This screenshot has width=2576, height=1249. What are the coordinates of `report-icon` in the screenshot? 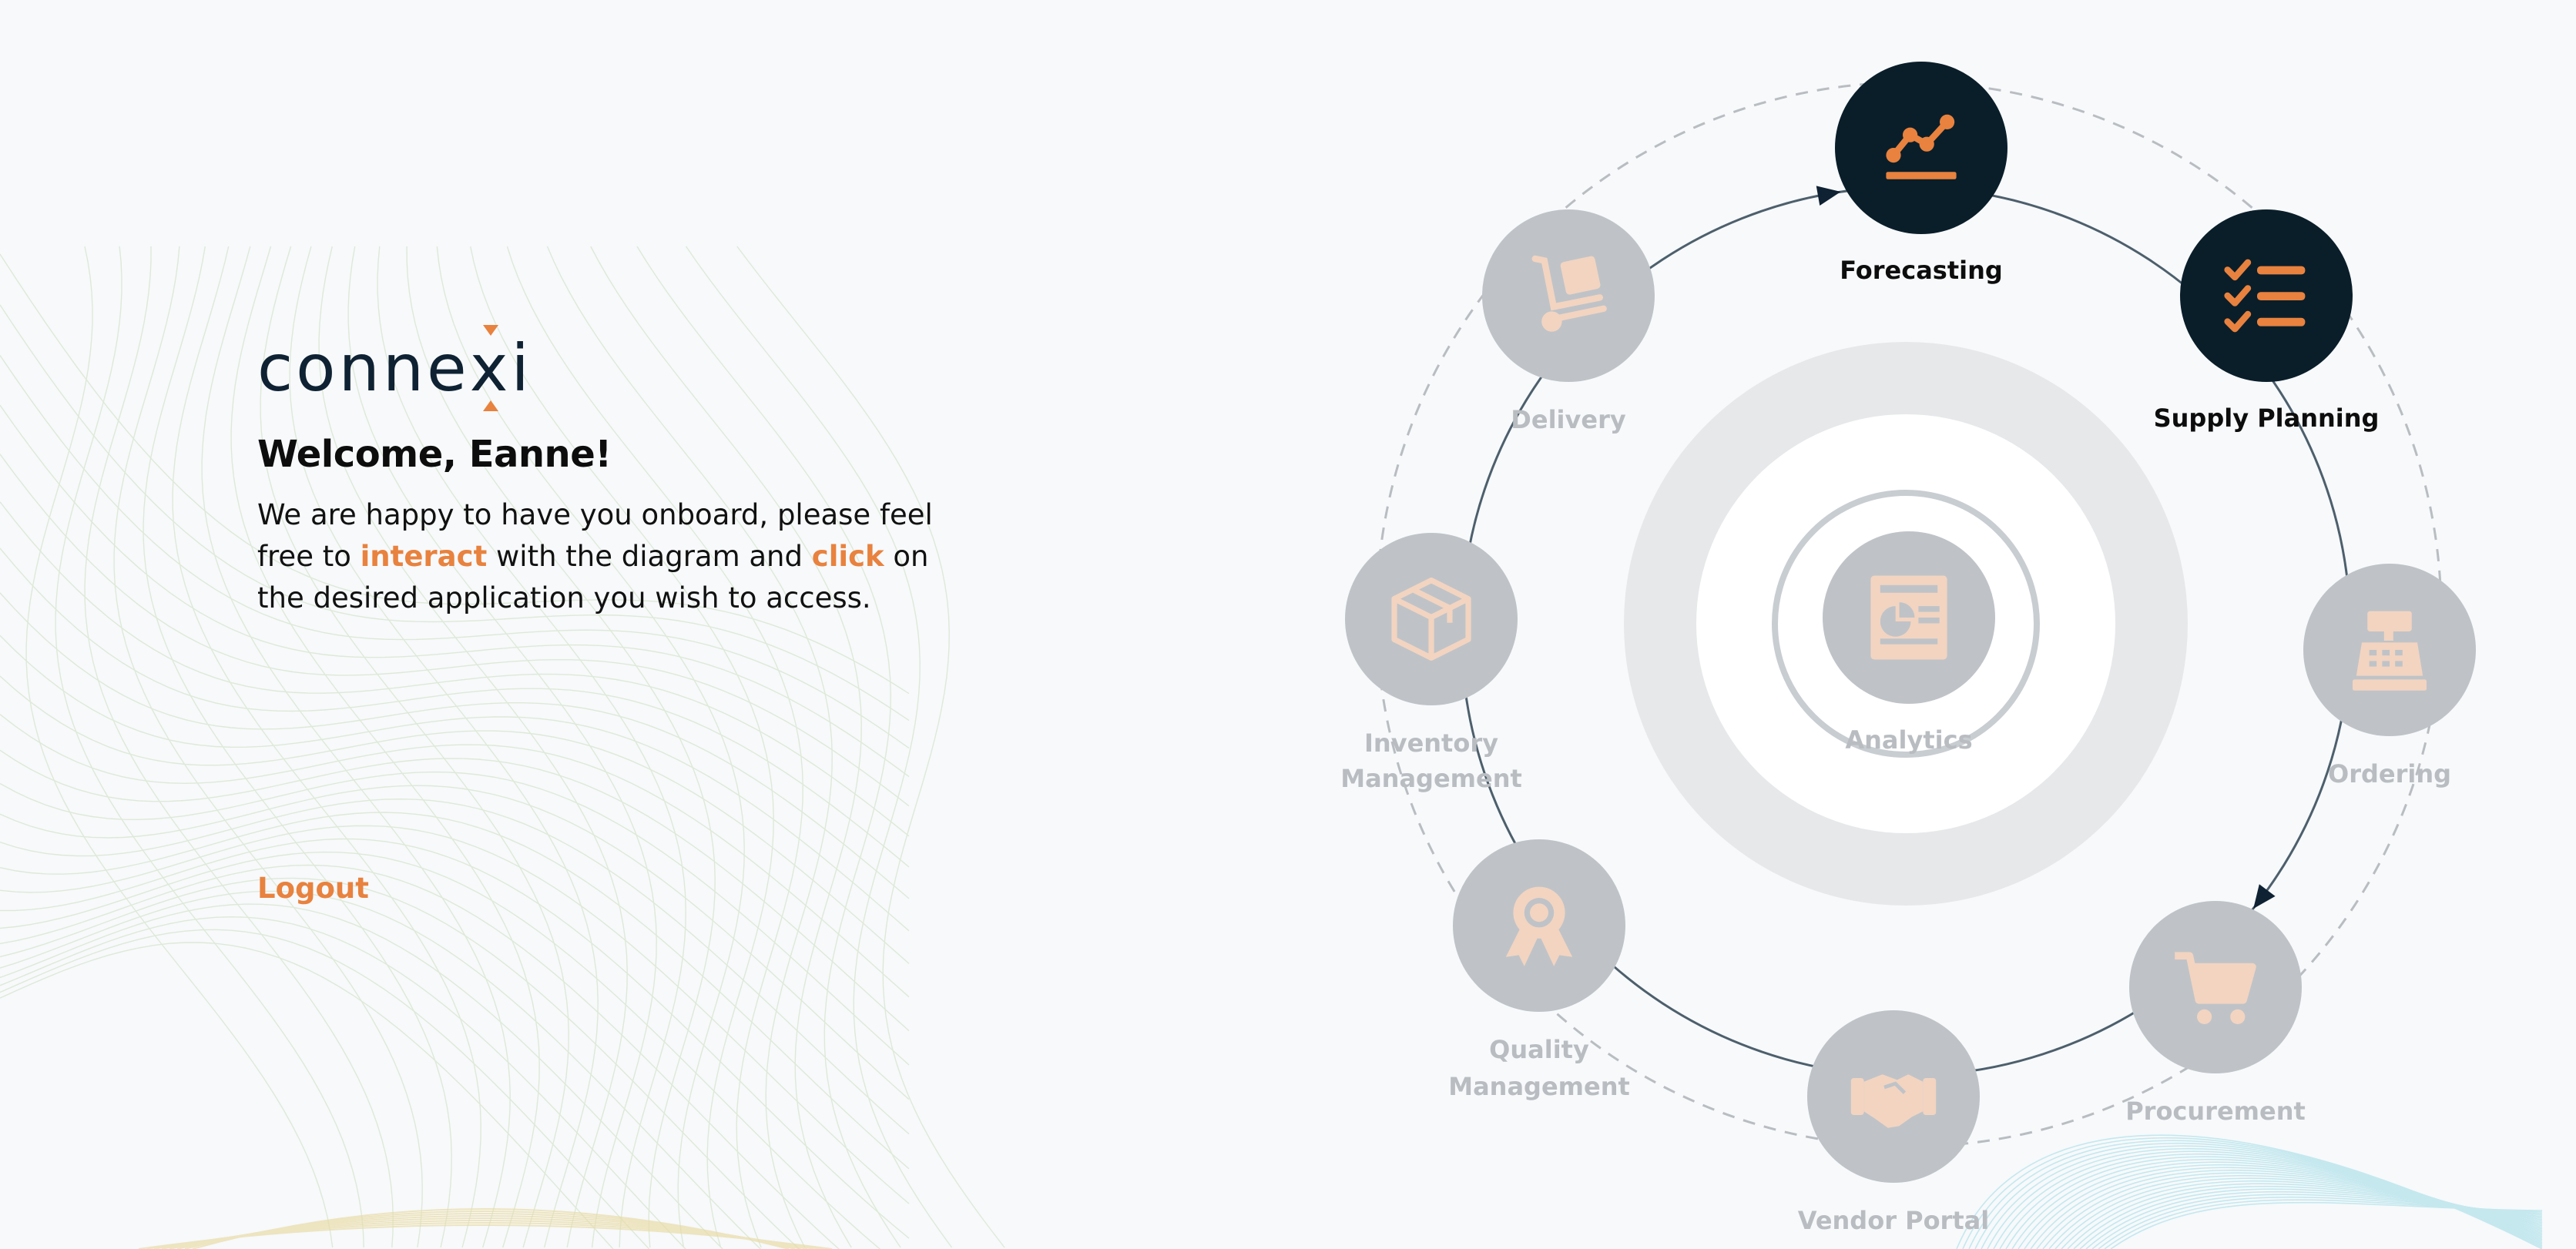 It's located at (1908, 617).